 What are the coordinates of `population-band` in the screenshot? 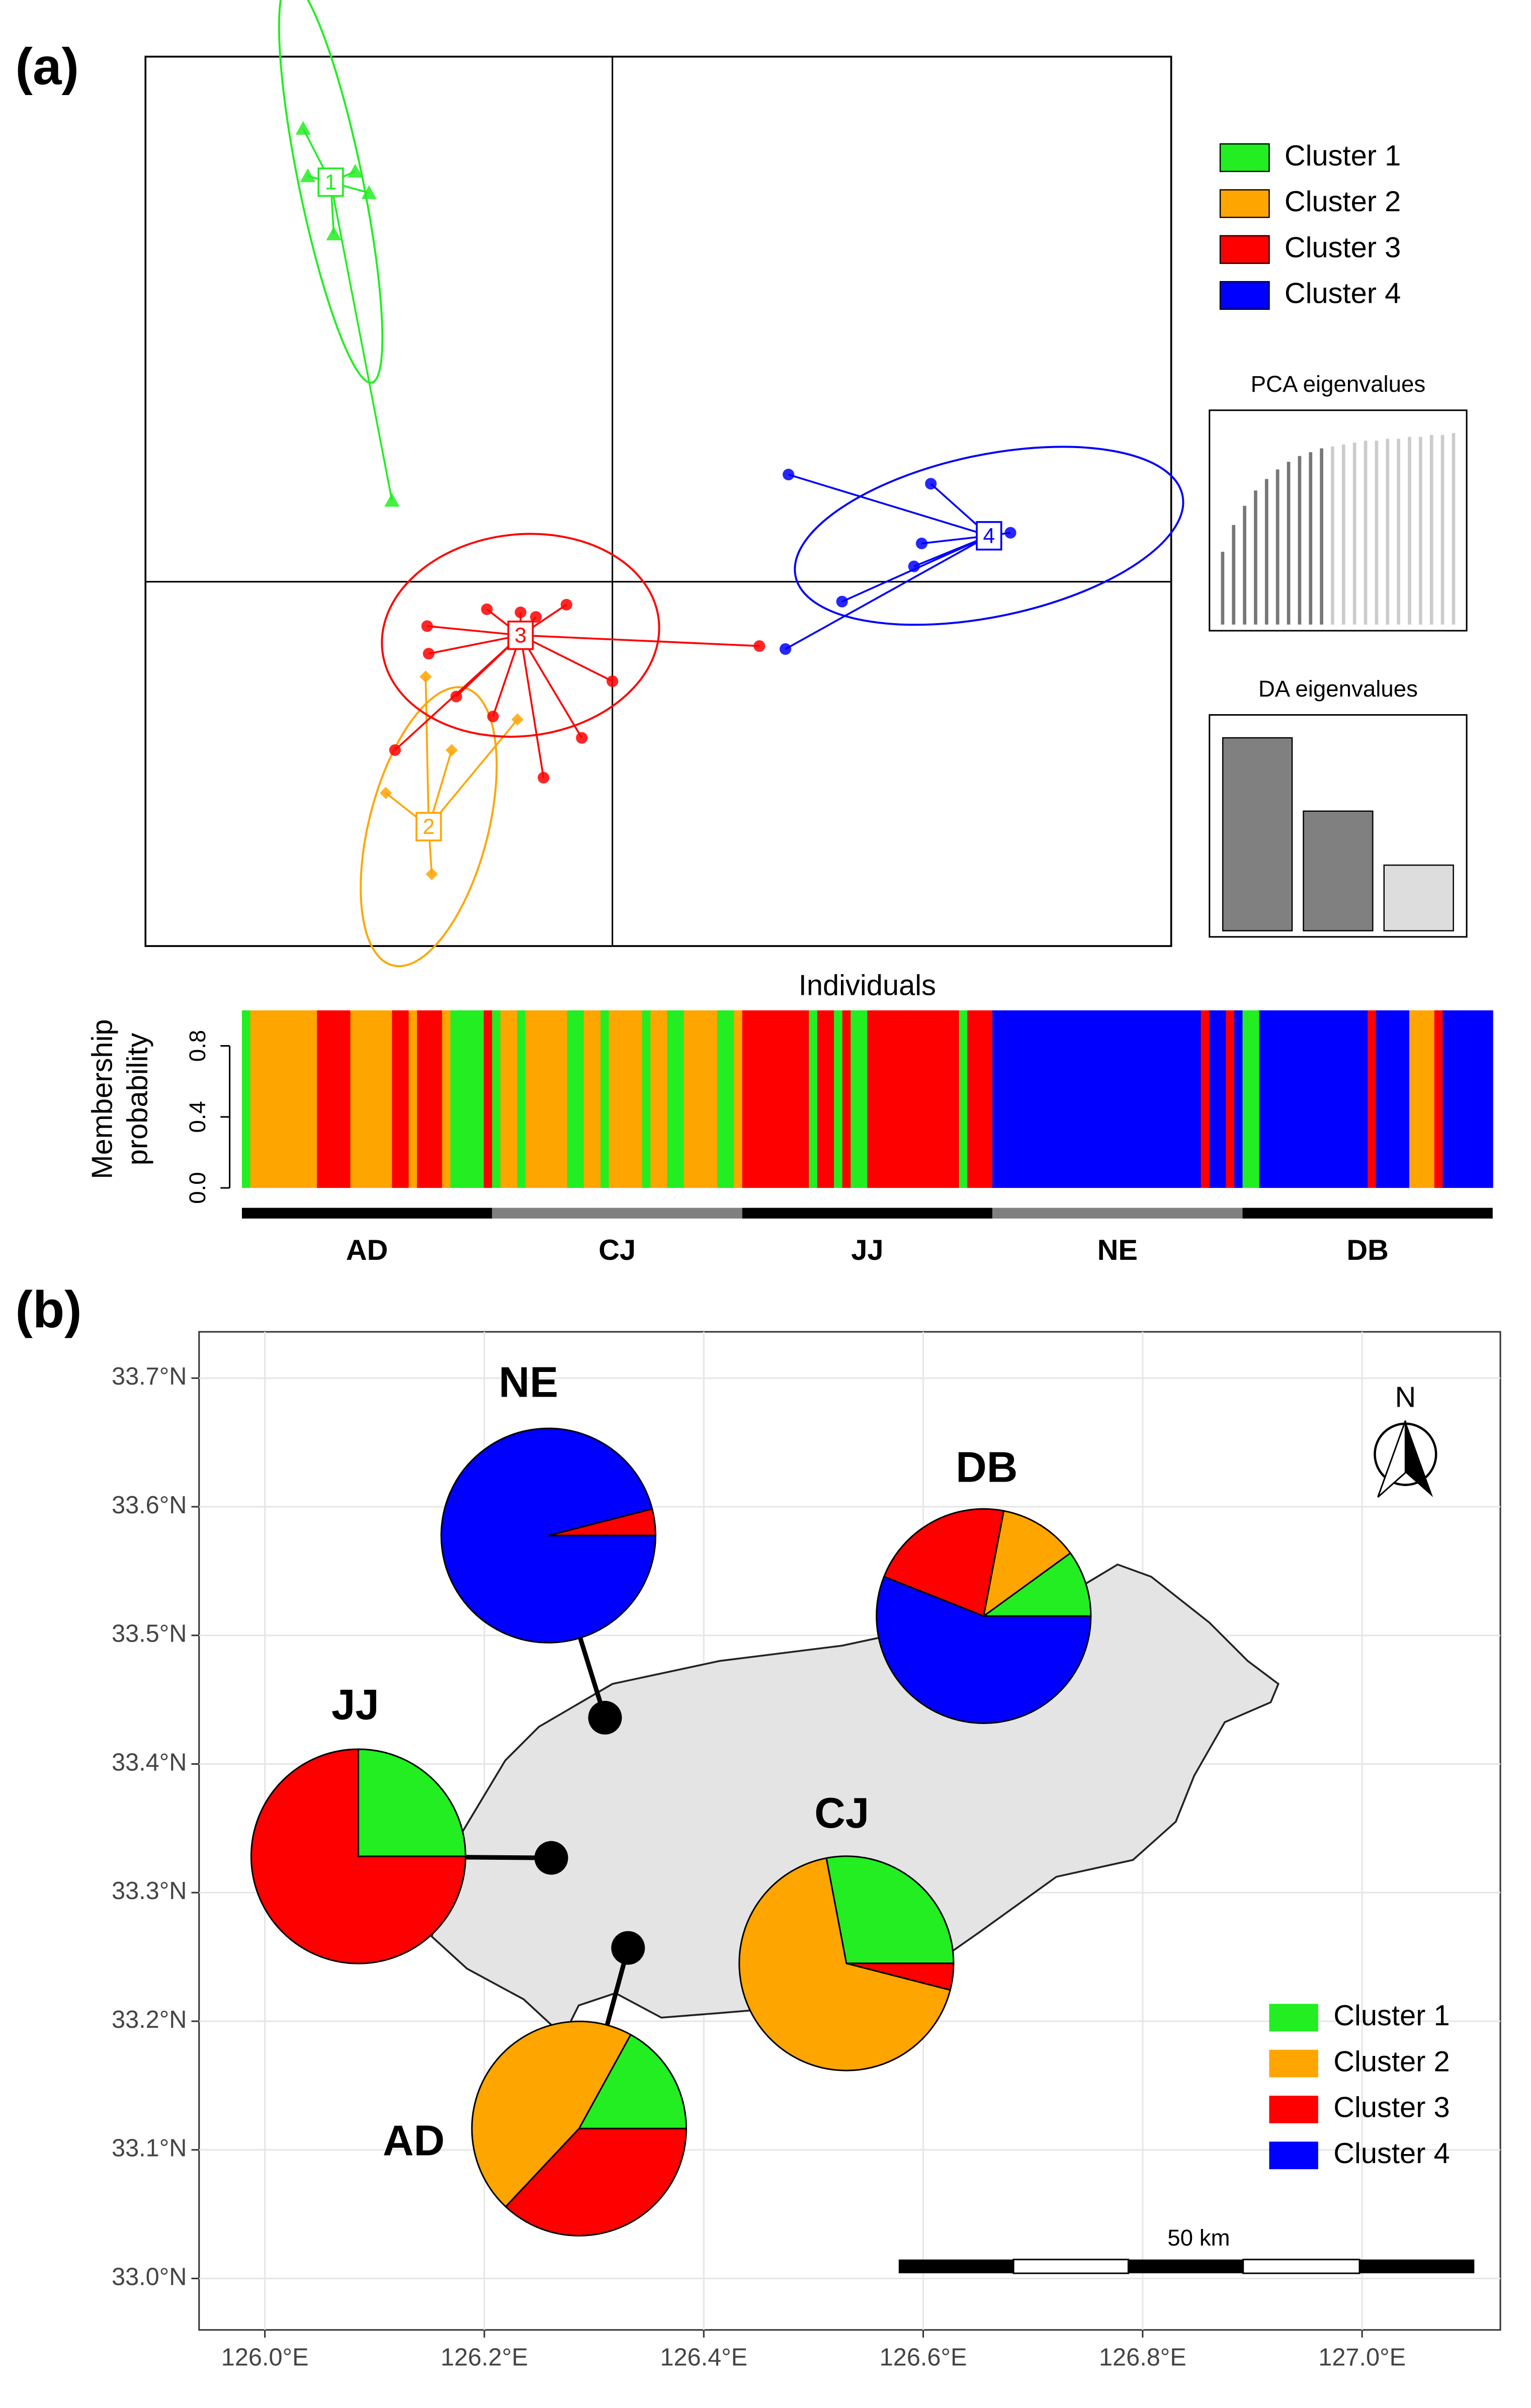 It's located at (366, 1213).